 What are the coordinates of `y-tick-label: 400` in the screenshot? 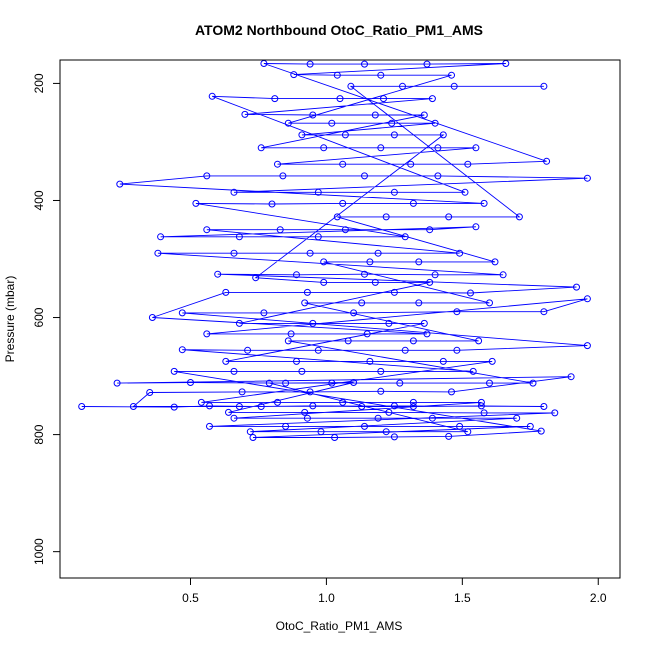 It's located at (39, 200).